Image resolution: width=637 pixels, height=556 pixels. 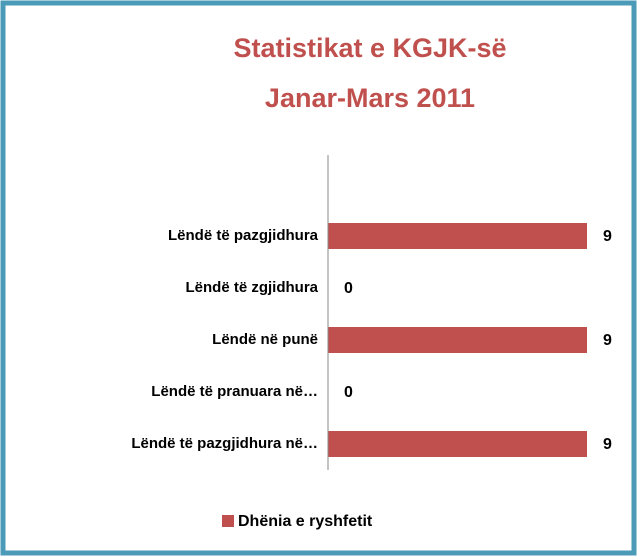 I want to click on y-tick-label: Lëndë të pazgjidhura, so click(x=243, y=235).